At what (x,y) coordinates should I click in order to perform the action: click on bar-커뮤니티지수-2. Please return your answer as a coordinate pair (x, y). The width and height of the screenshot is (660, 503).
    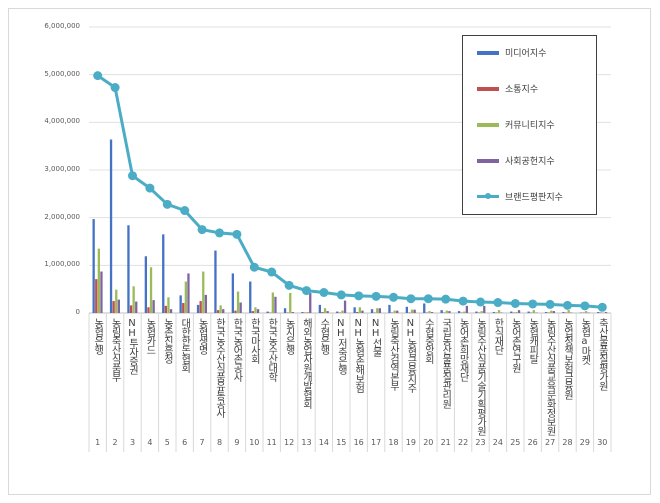
    Looking at the image, I should click on (116, 301).